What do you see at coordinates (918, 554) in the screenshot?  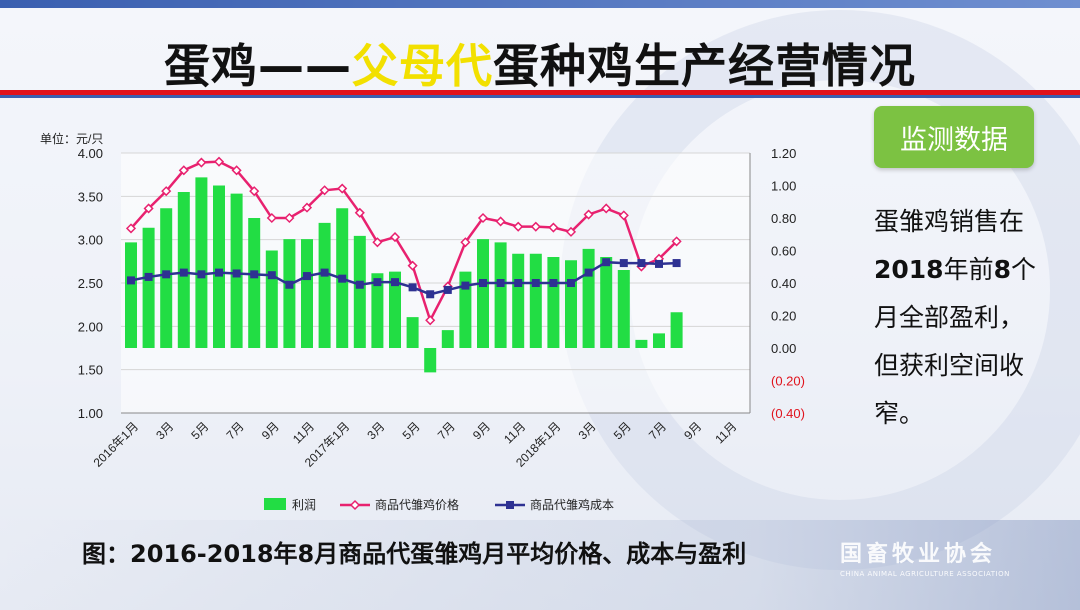 I see `org-name-cn: 国畜牧业协会` at bounding box center [918, 554].